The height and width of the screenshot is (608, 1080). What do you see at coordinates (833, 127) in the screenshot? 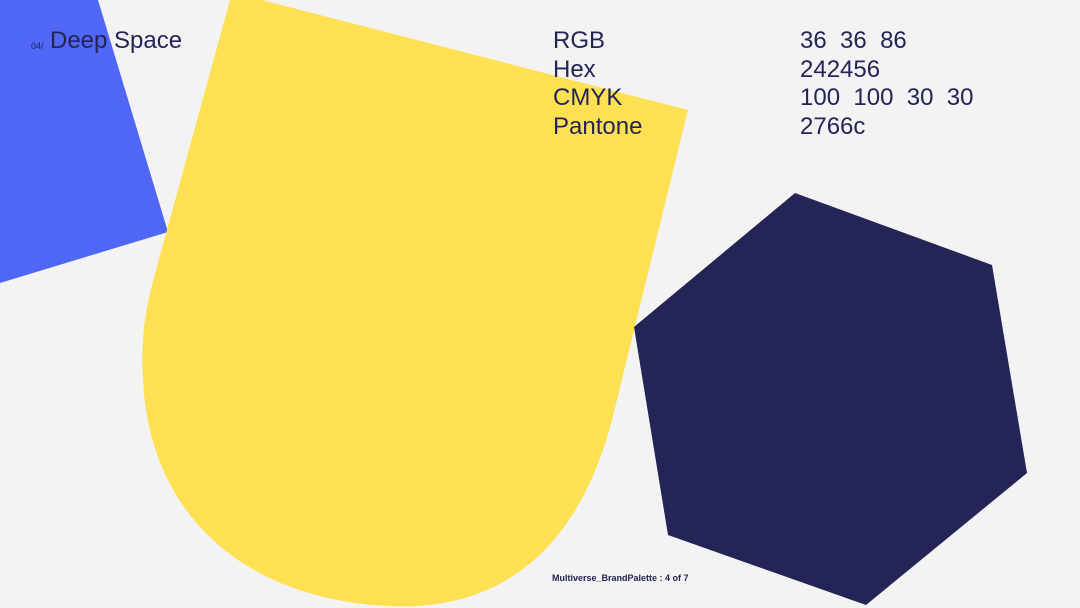
I see `spec-value: 2766c` at bounding box center [833, 127].